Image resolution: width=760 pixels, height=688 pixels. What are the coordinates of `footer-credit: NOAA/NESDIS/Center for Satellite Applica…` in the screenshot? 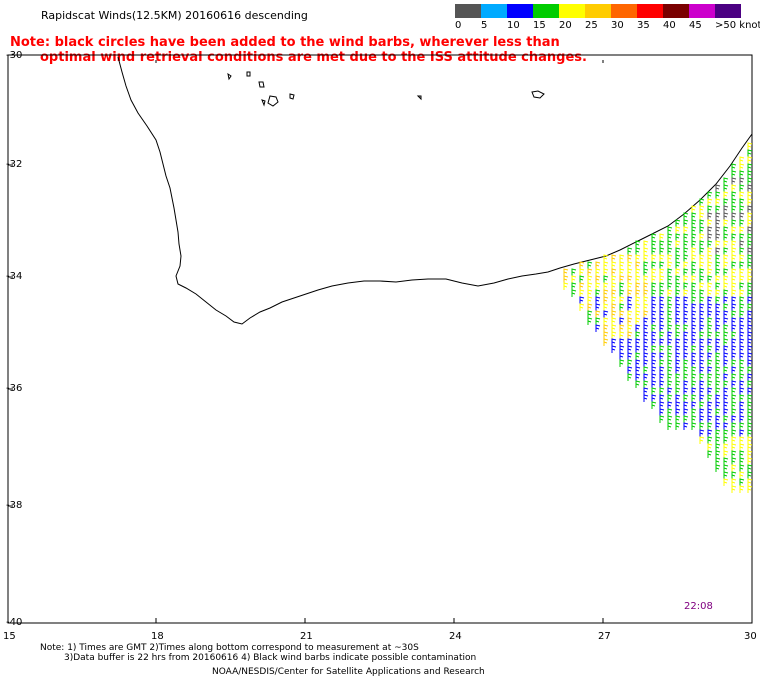 It's located at (348, 672).